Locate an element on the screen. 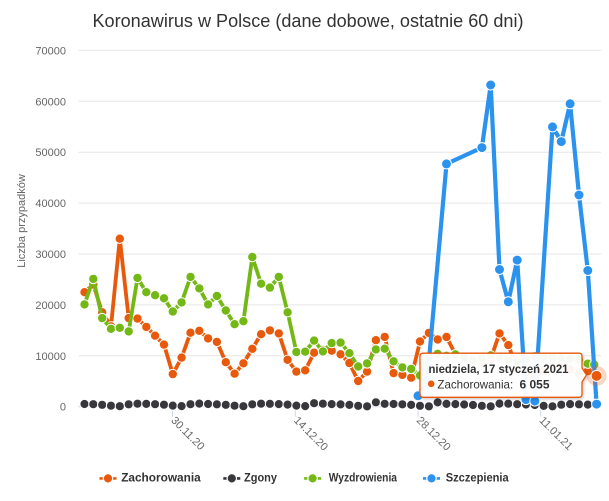 The image size is (609, 501). svg-text: Wyzdrowienia is located at coordinates (363, 478).